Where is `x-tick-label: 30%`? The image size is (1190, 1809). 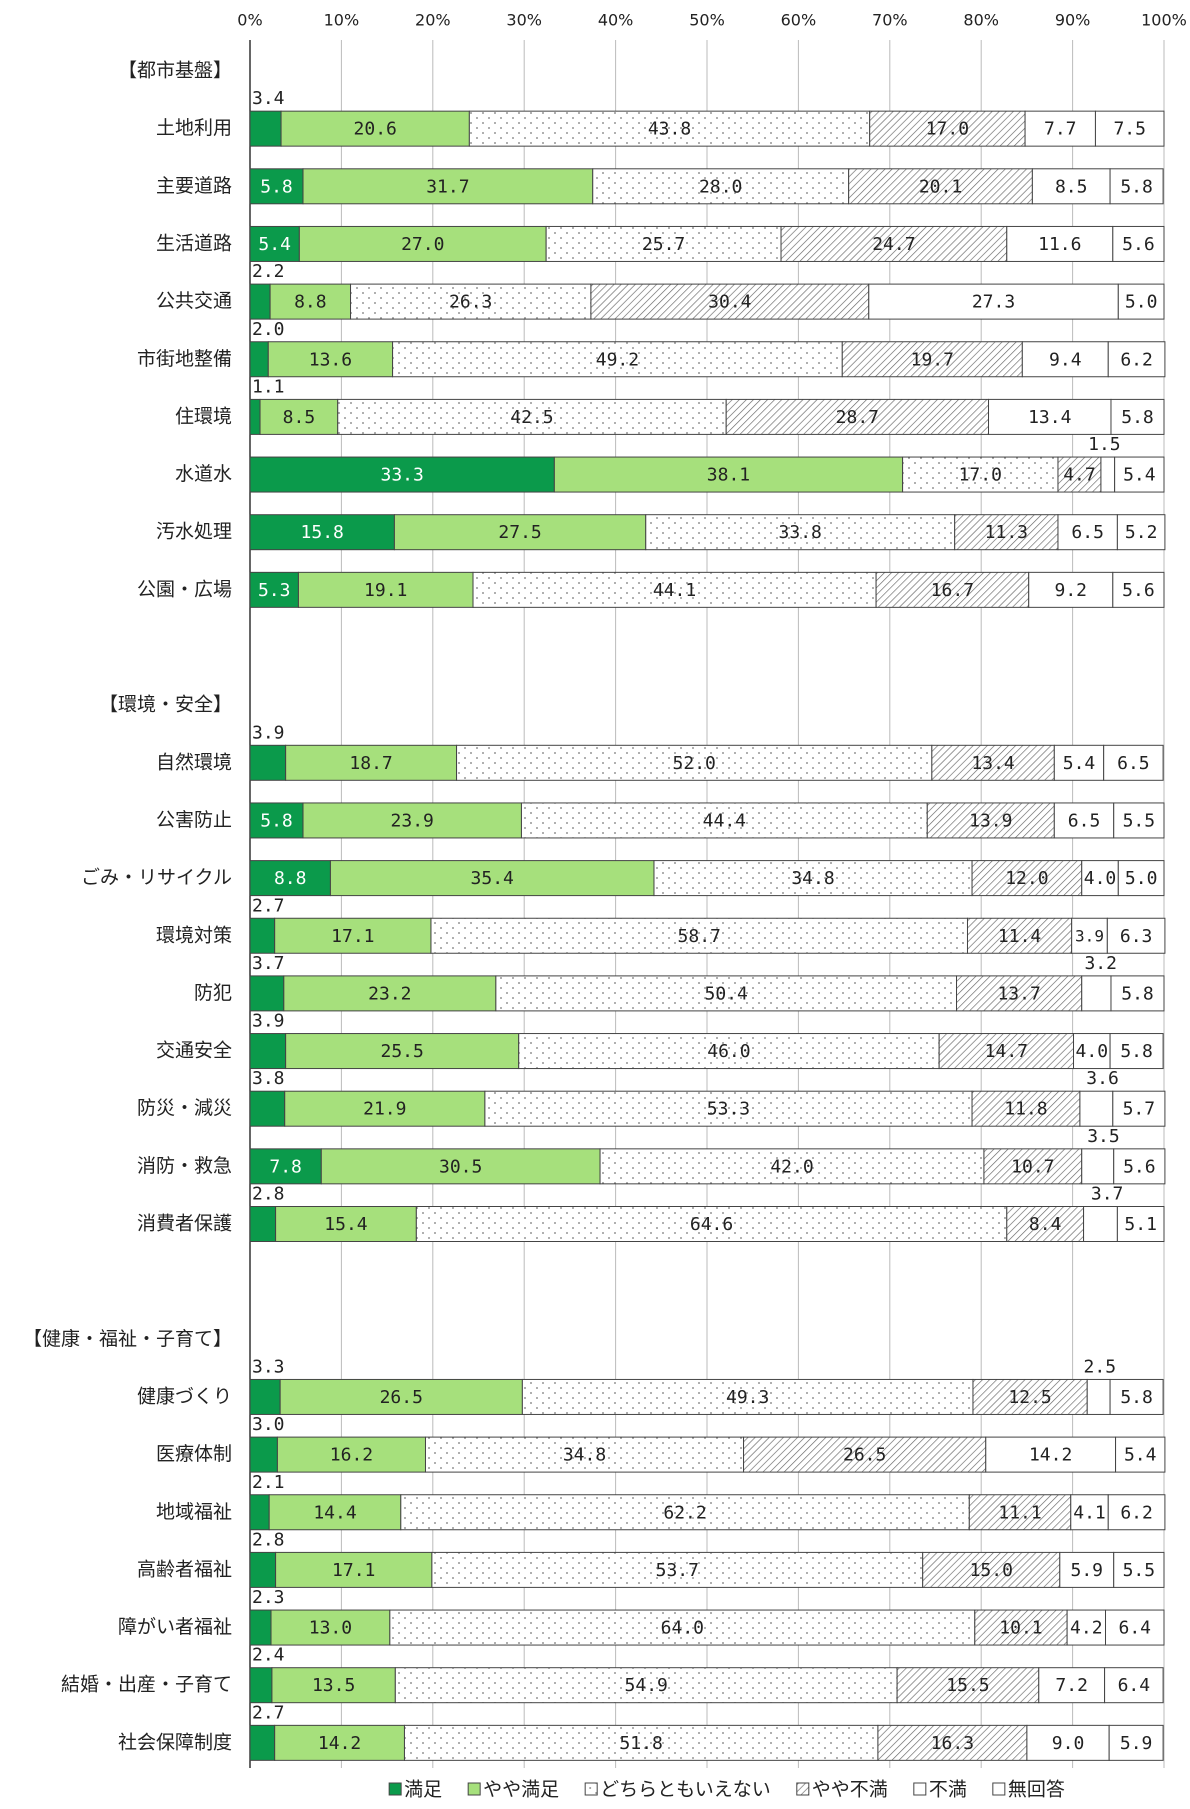
x-tick-label: 30% is located at coordinates (524, 20).